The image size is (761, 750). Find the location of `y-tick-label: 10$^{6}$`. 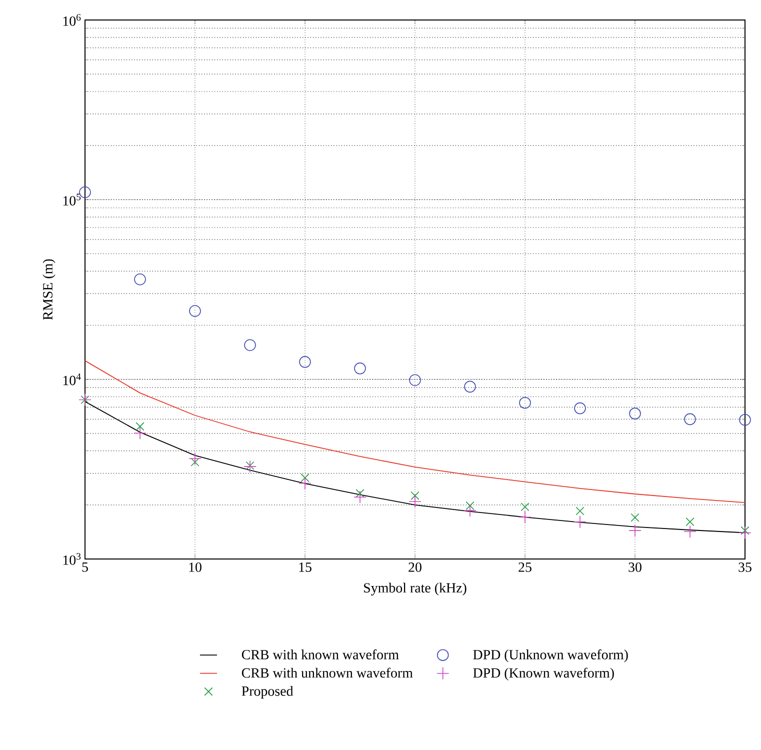

y-tick-label: 10$^{6}$ is located at coordinates (72, 20).